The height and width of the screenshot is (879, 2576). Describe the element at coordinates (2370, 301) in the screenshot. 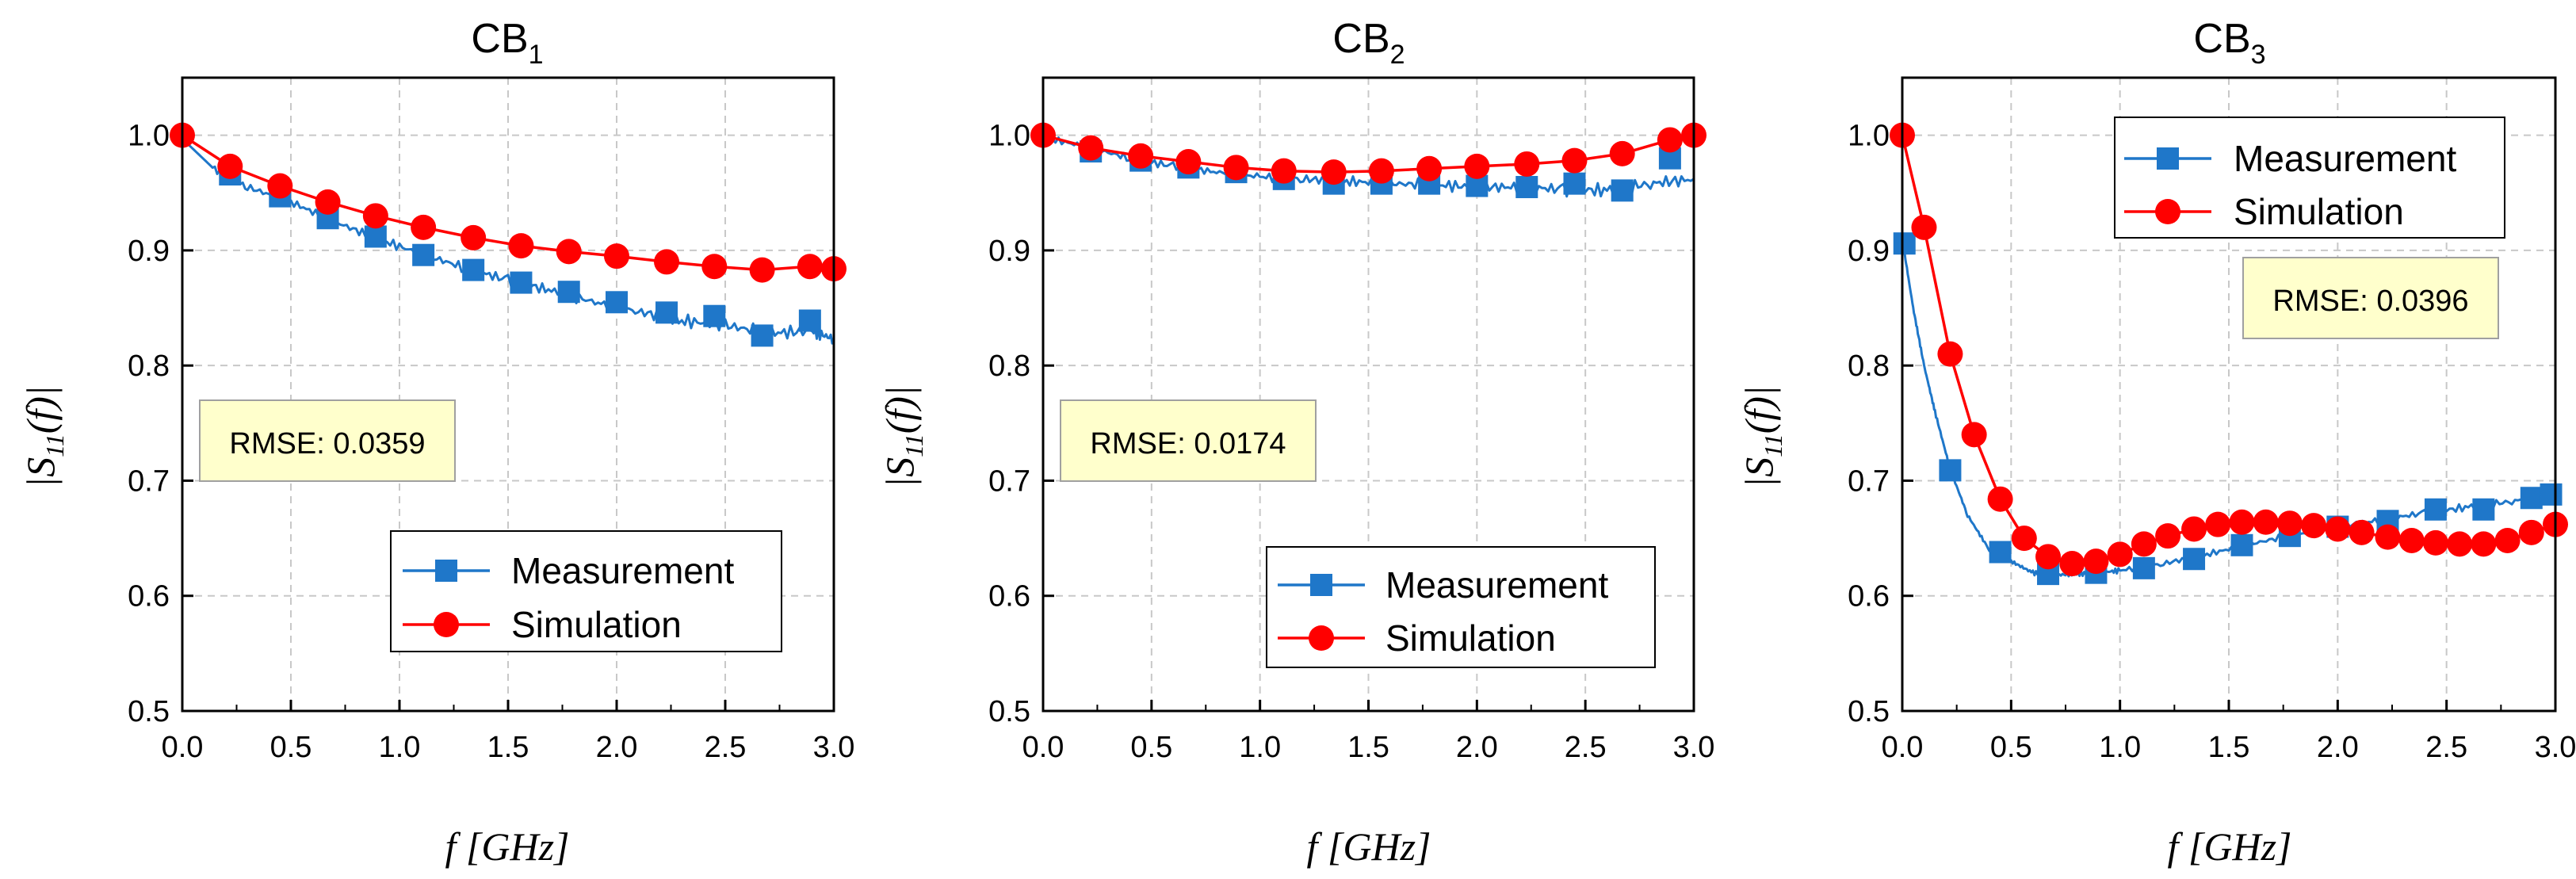

I see `rmse-label: RMSE: 0.0396` at that location.